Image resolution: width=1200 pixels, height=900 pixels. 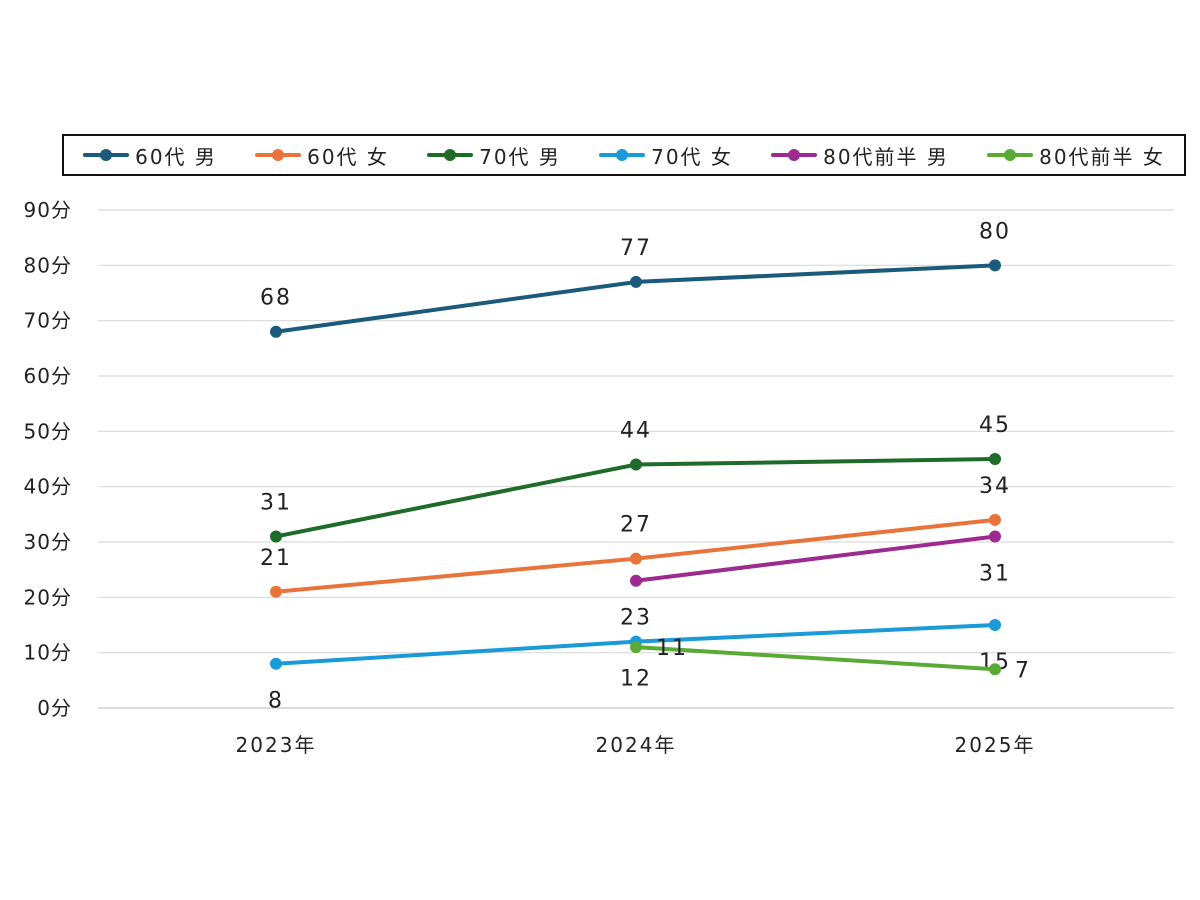 What do you see at coordinates (520, 156) in the screenshot?
I see `legend-label: 70代 男` at bounding box center [520, 156].